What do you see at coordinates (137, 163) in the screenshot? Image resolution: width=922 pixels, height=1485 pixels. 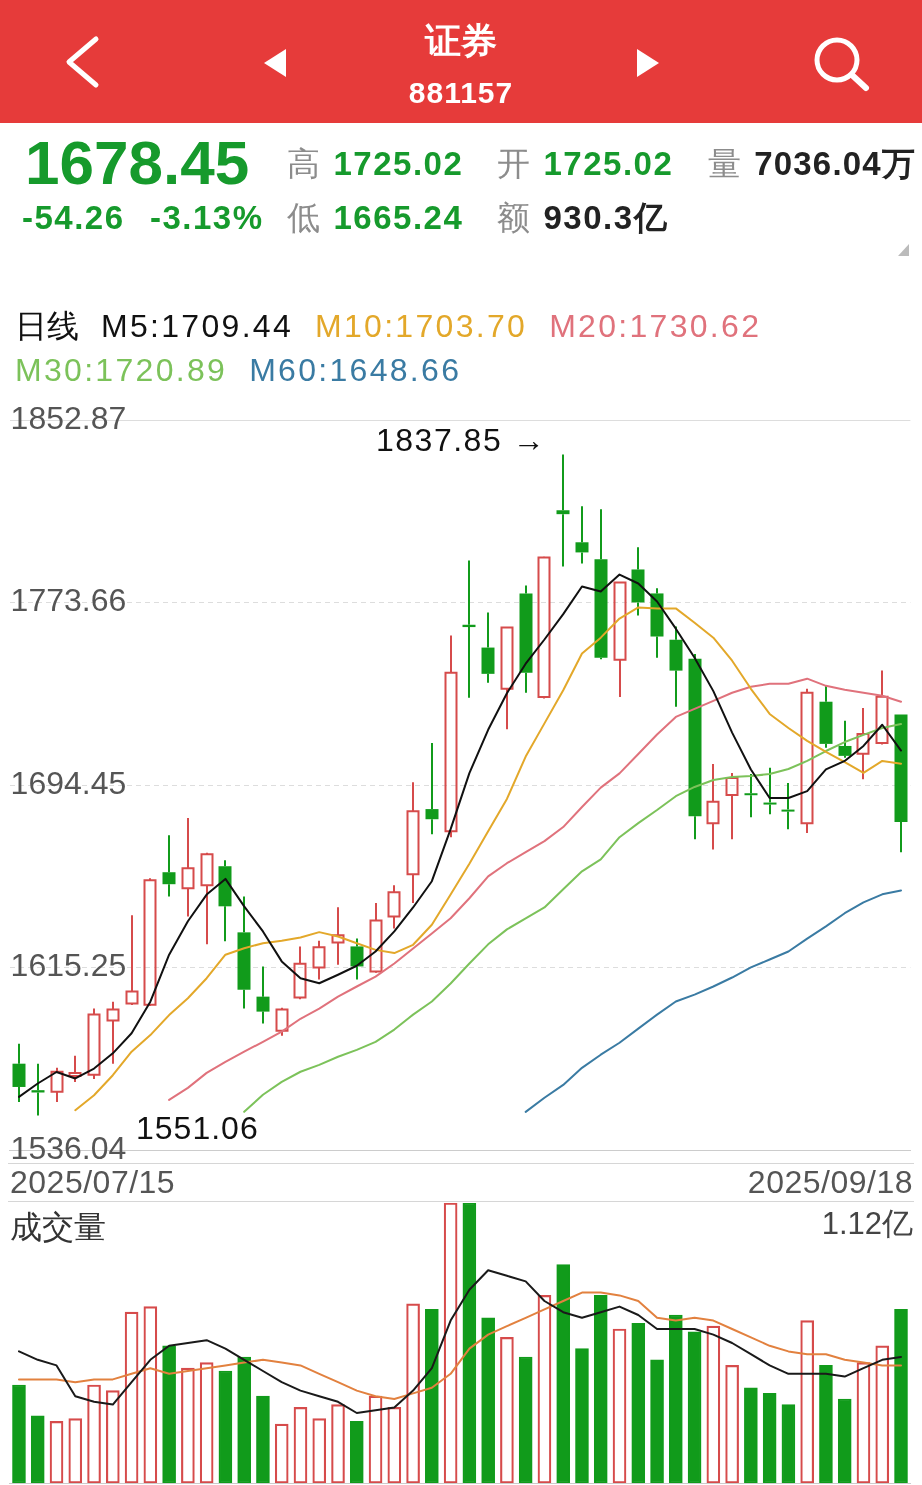 I see `text: 1678.45` at bounding box center [137, 163].